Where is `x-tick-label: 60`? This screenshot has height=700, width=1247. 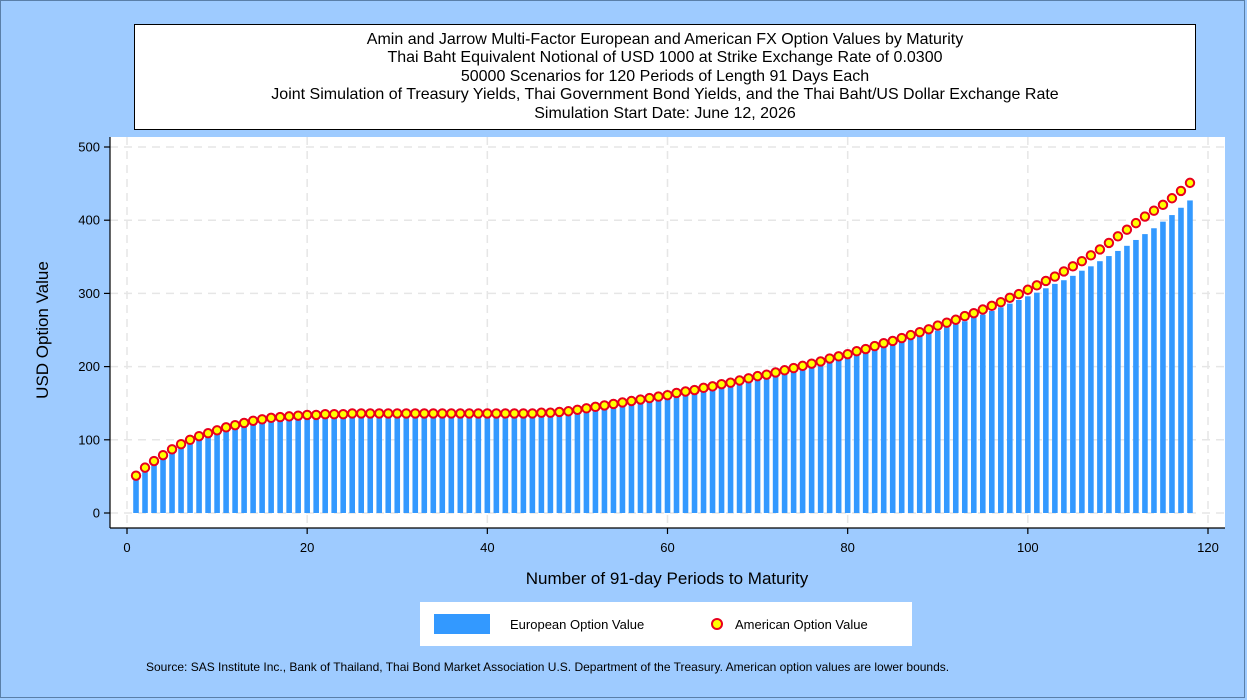 x-tick-label: 60 is located at coordinates (667, 547).